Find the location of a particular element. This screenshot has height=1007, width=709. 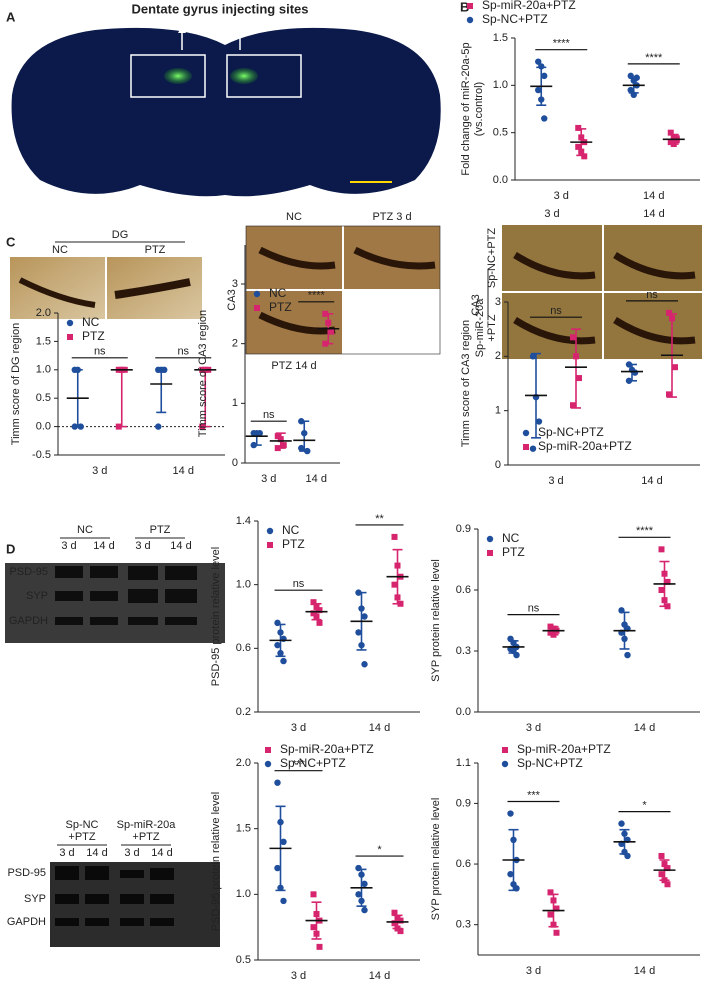

blot-group: Sp-miR-20a is located at coordinates (147, 825).